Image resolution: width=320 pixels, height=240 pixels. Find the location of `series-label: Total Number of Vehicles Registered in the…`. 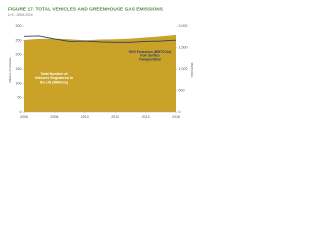

series-label: Total Number of Vehicles Registered in the… is located at coordinates (54, 78).